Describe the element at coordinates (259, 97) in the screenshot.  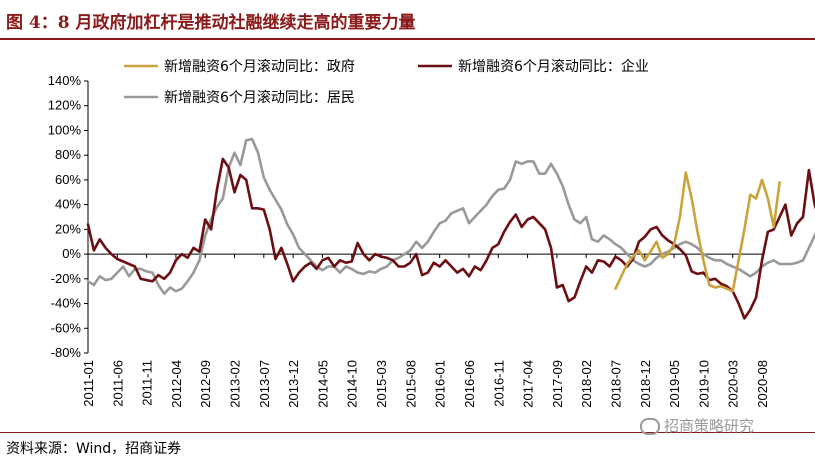
I see `legend-label-household: 新增融资6个月滚动同比：居民` at that location.